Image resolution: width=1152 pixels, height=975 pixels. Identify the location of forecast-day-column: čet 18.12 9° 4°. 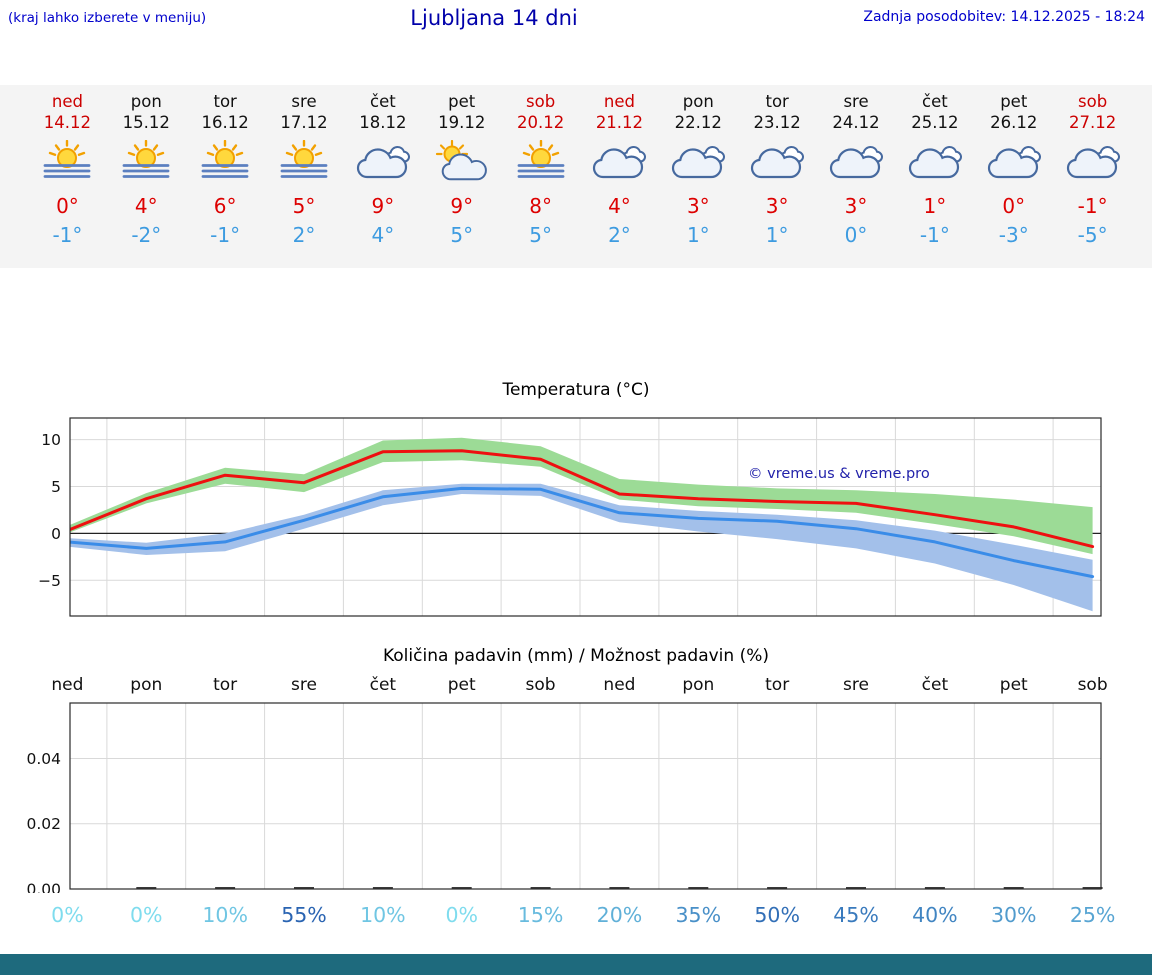
(382, 176).